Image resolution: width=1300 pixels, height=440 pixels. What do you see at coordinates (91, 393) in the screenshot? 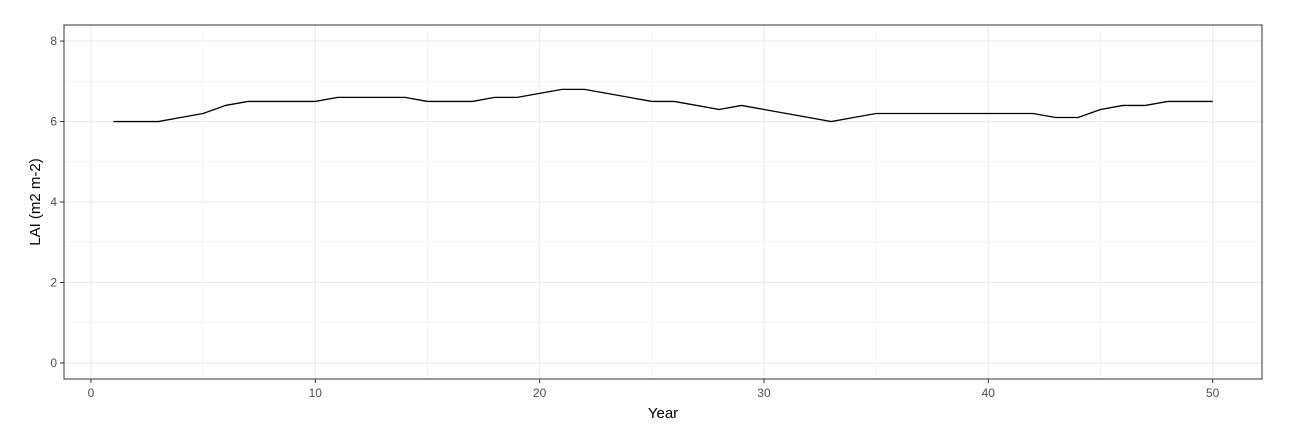
I see `x-tick-label: 0` at bounding box center [91, 393].